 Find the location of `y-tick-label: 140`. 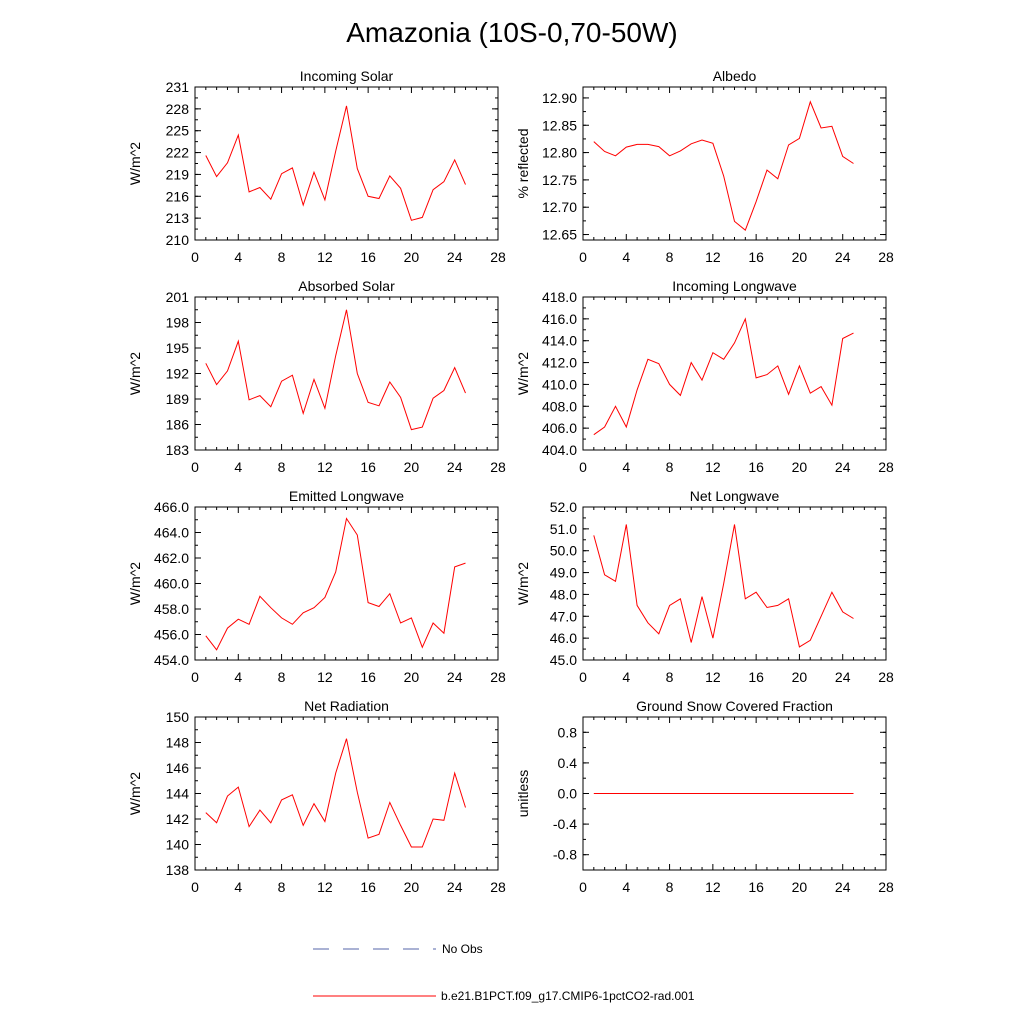

y-tick-label: 140 is located at coordinates (178, 845).